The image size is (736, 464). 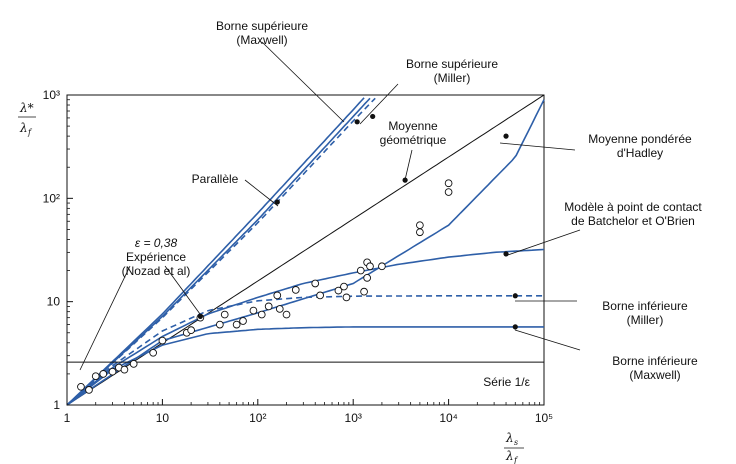 What do you see at coordinates (26, 108) in the screenshot?
I see `y-axis-label-top: λ*` at bounding box center [26, 108].